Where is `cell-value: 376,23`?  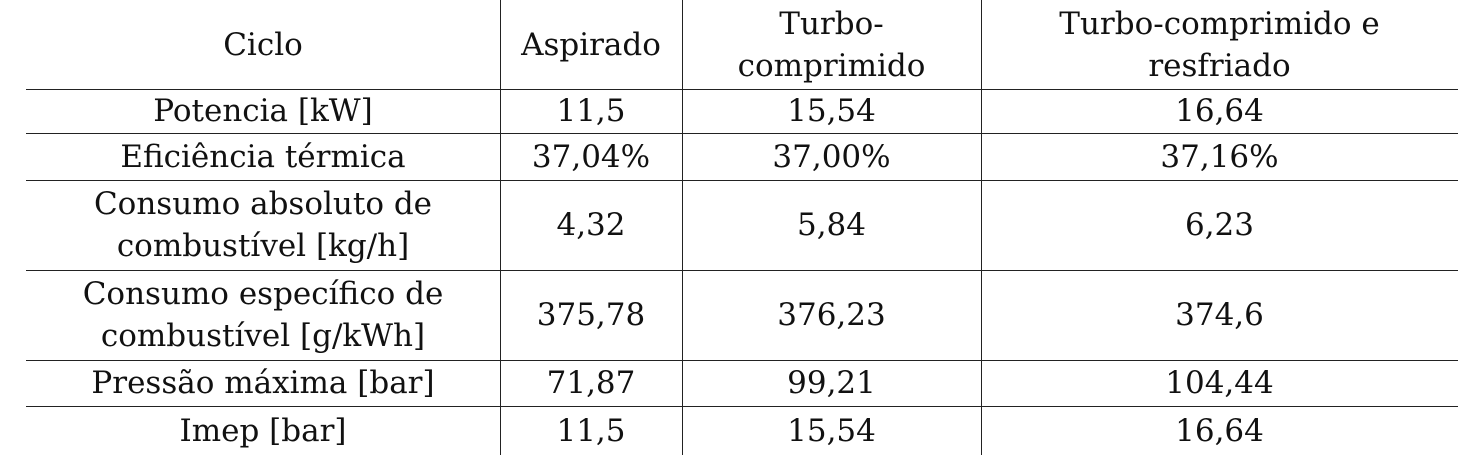
cell-value: 376,23 is located at coordinates (831, 315).